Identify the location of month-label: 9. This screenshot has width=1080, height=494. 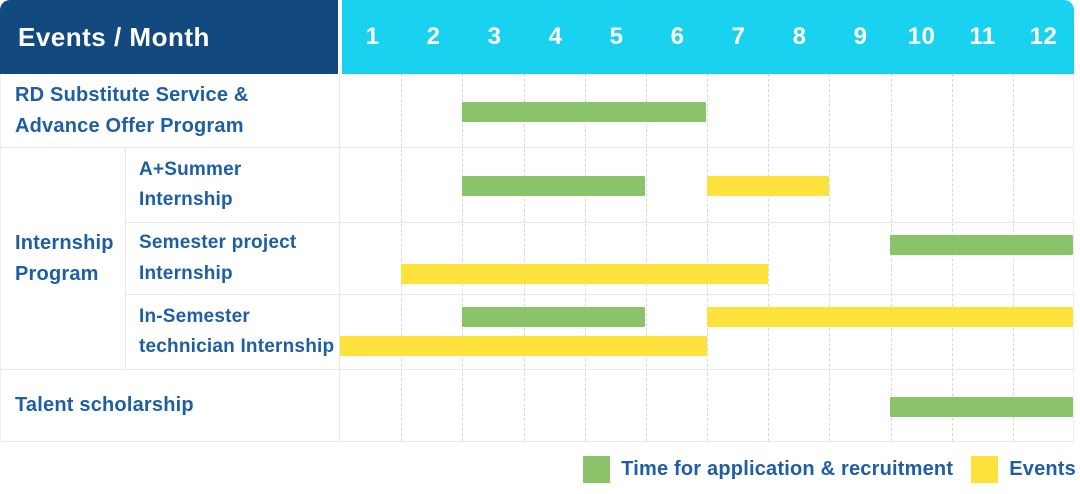
(860, 36).